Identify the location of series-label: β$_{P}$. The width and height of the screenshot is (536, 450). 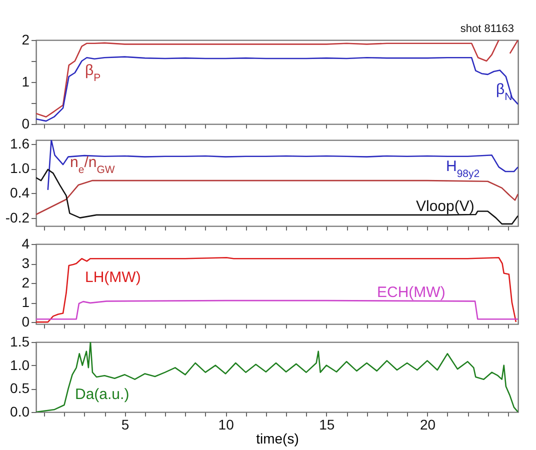
(93, 73).